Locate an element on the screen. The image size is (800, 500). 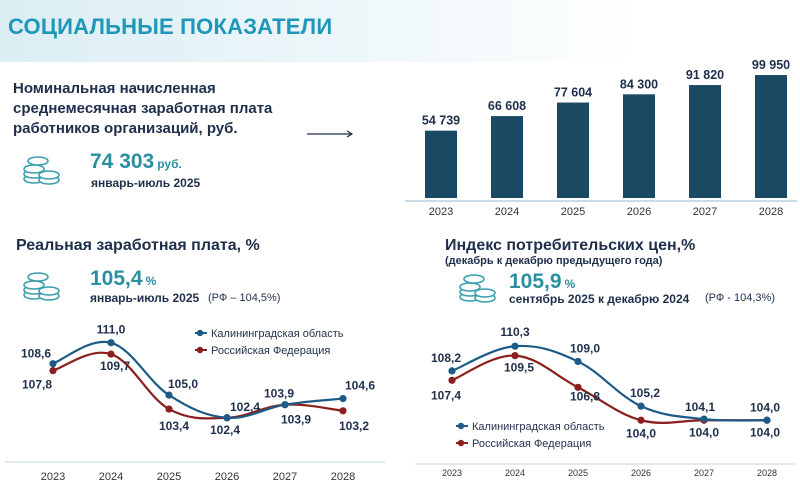
salary-period: январь-июль 2025 is located at coordinates (146, 183).